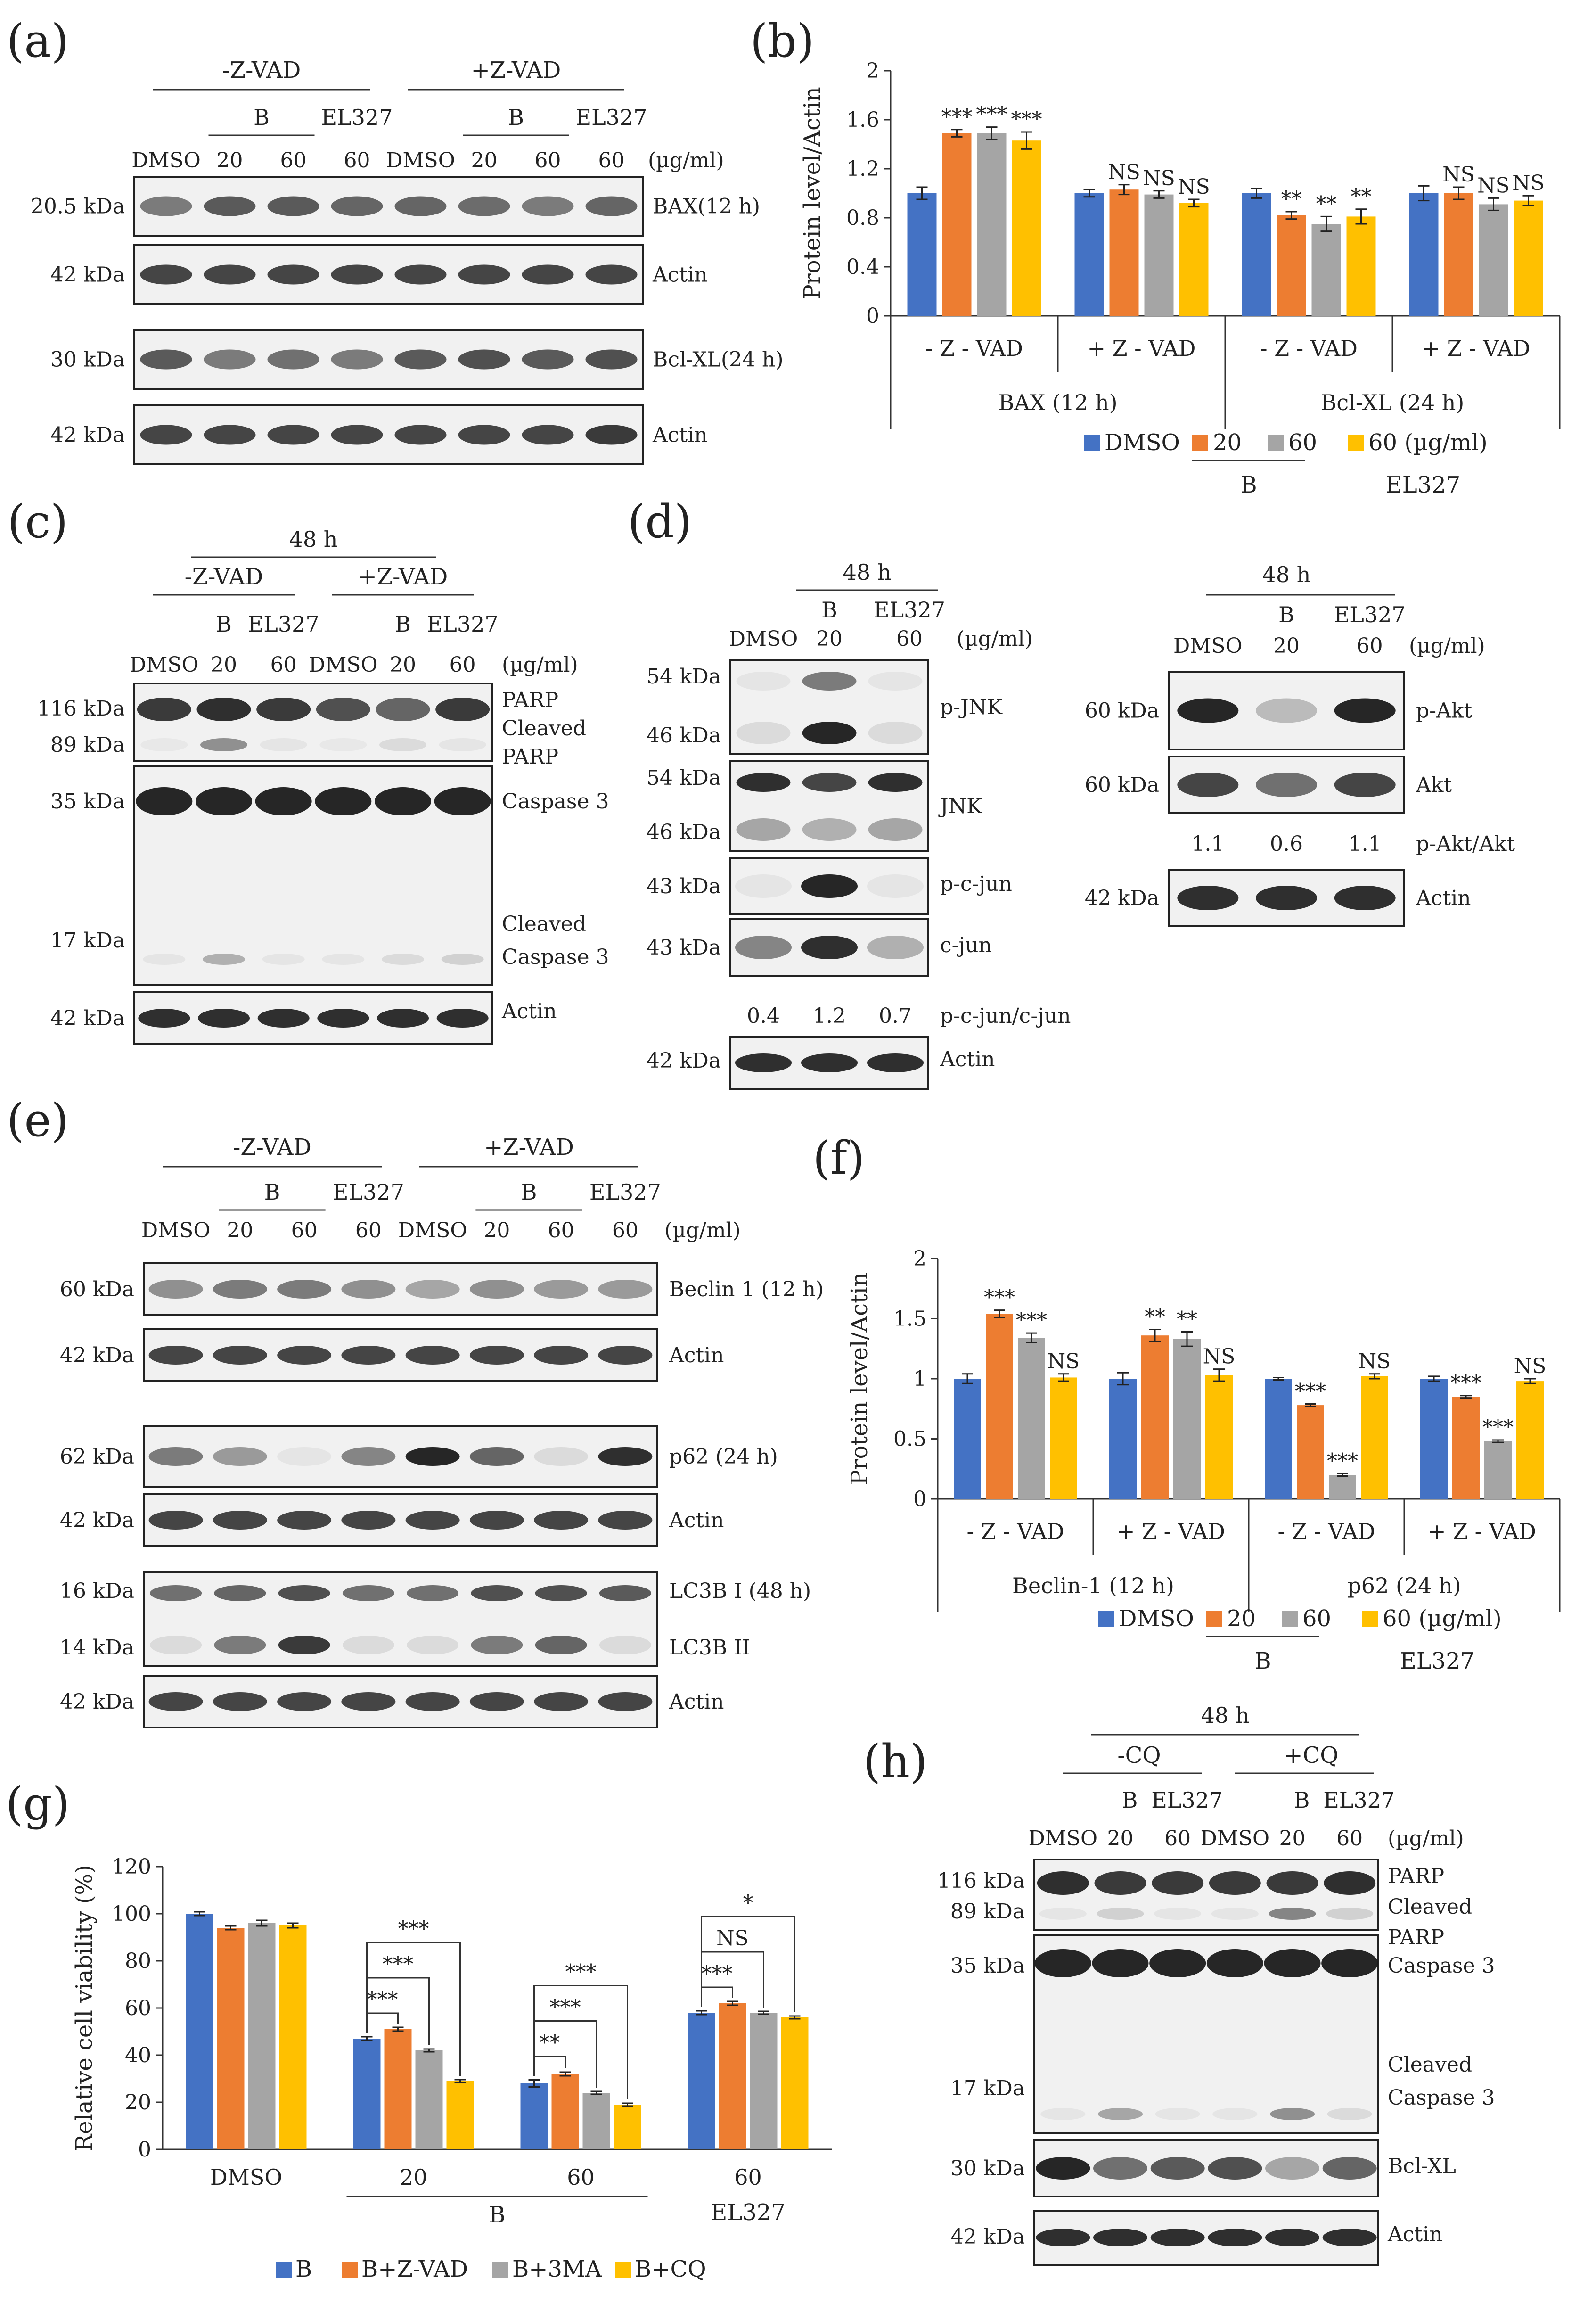 The image size is (1596, 2304). I want to click on protein-label: Bcl-XL, so click(1422, 2166).